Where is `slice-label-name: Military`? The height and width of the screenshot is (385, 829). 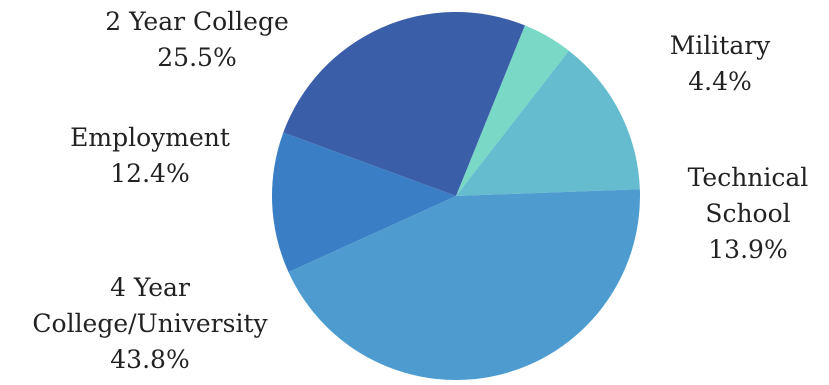 slice-label-name: Military is located at coordinates (720, 45).